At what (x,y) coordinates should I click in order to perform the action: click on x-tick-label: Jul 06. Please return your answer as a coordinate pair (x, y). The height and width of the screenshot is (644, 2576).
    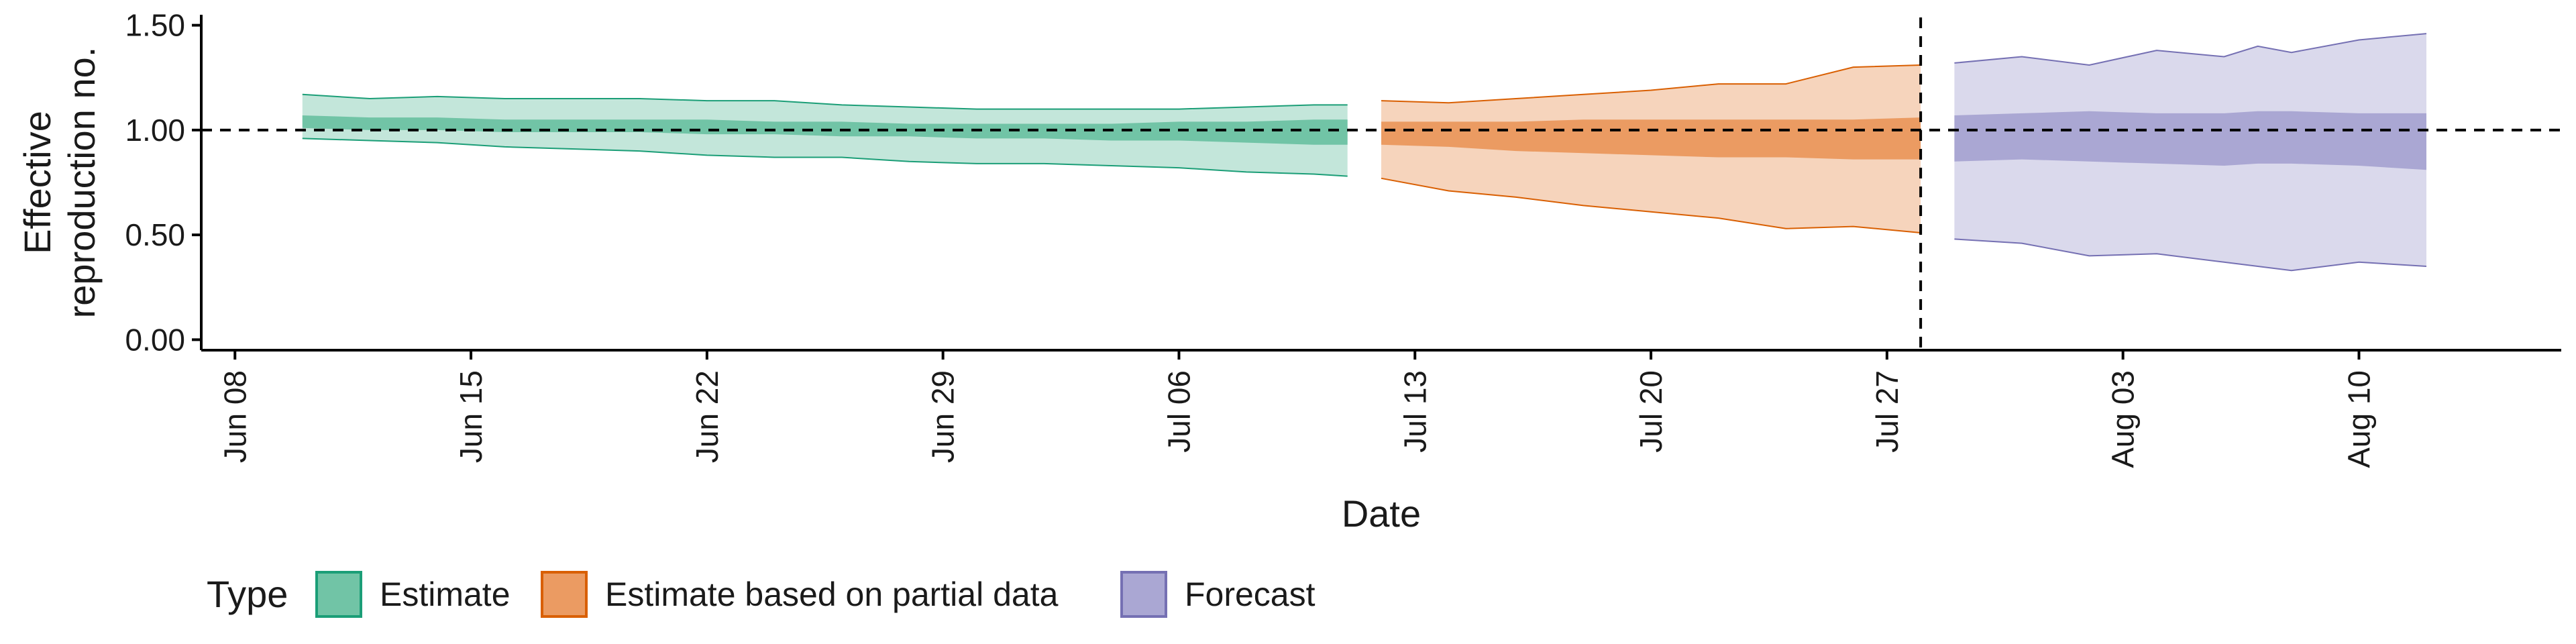
    Looking at the image, I should click on (1178, 411).